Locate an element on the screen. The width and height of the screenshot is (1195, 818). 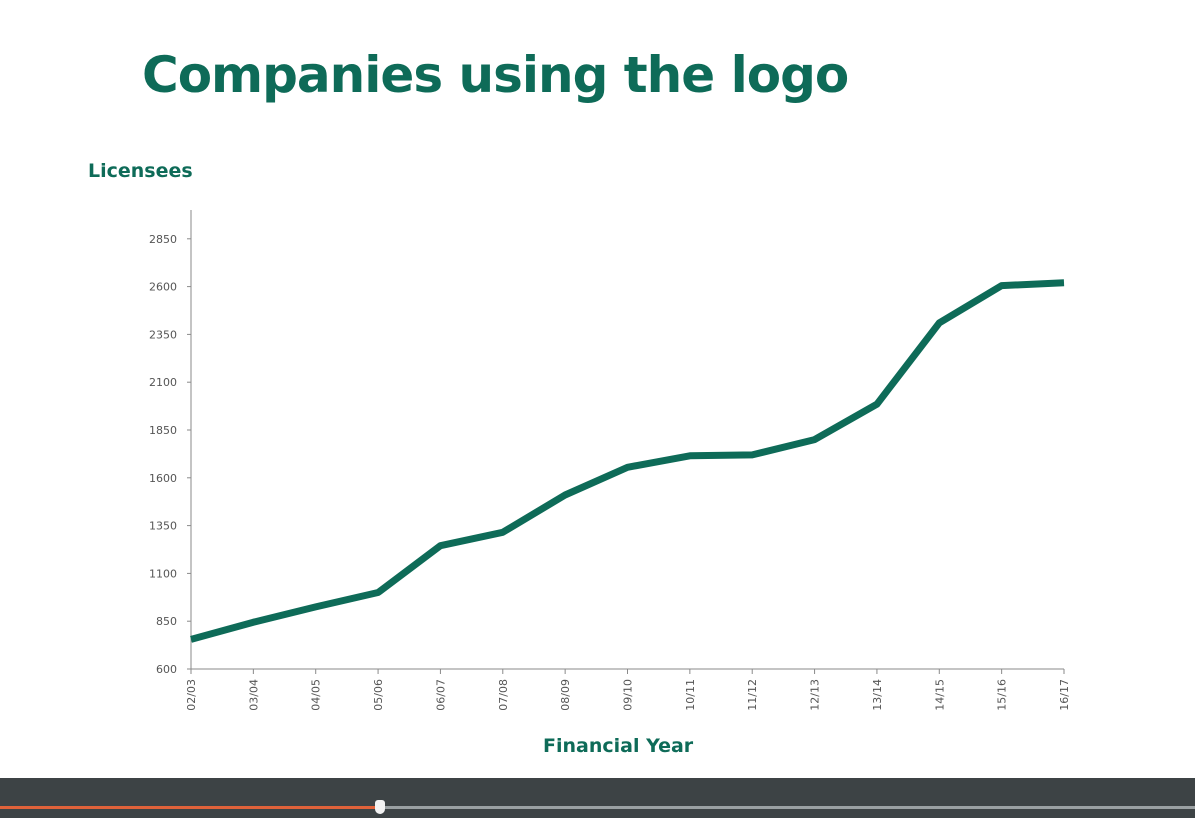
x-tick-label: 16/17 is located at coordinates (1064, 695).